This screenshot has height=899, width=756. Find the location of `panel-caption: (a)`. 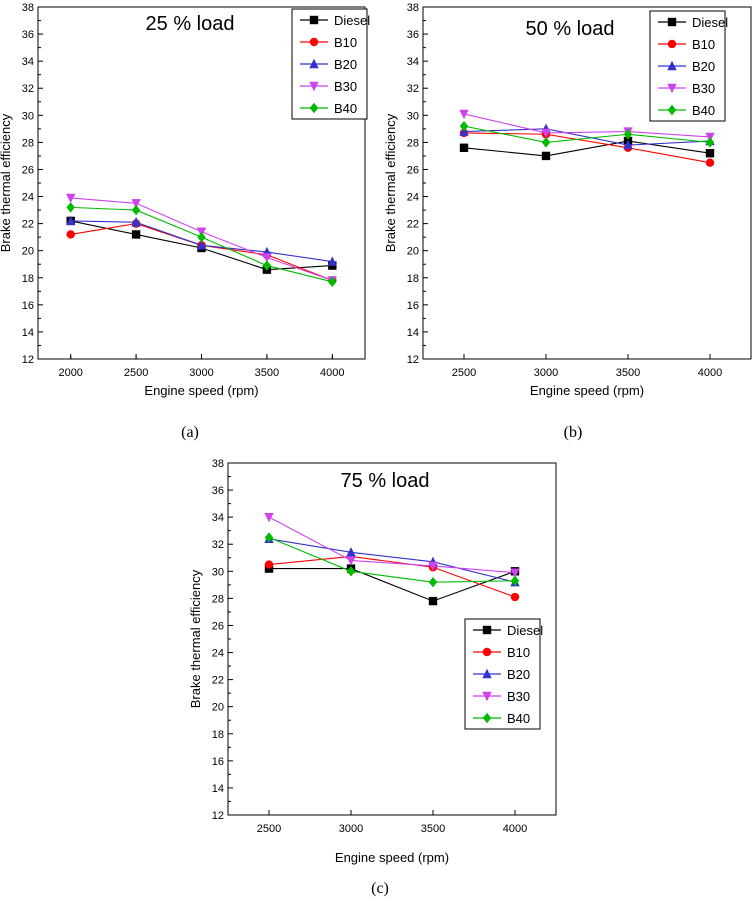

panel-caption: (a) is located at coordinates (190, 432).